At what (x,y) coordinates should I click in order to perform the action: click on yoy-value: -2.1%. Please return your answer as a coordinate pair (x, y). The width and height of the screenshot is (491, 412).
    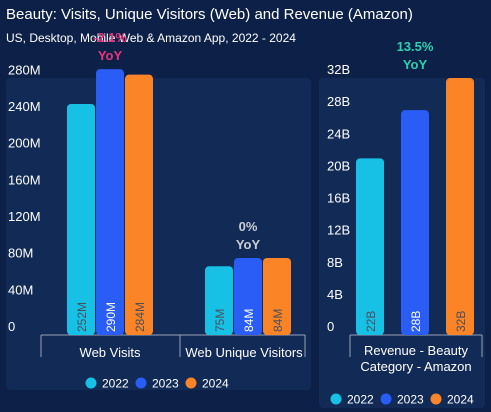
    Looking at the image, I should click on (110, 37).